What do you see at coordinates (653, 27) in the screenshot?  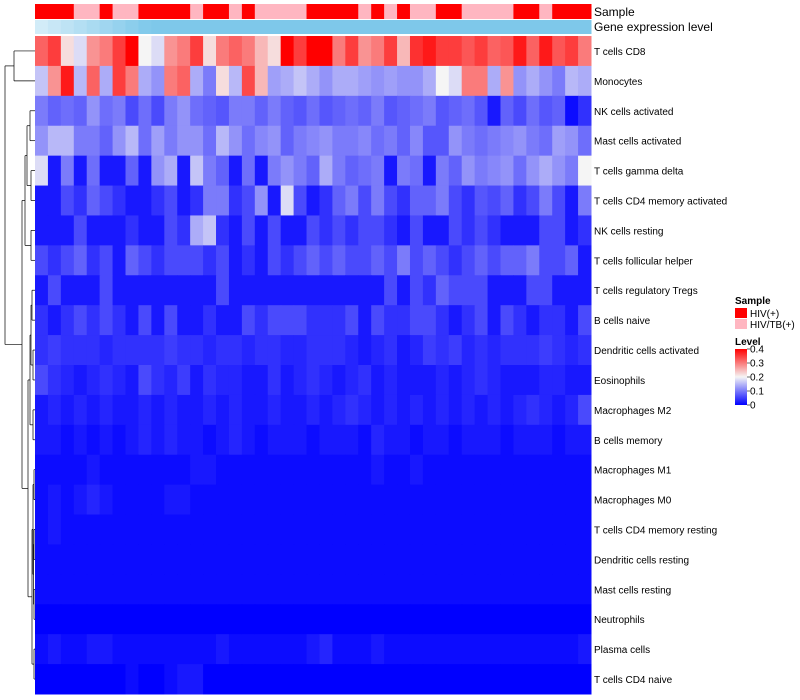 I see `expression-track-label: Gene expression level` at bounding box center [653, 27].